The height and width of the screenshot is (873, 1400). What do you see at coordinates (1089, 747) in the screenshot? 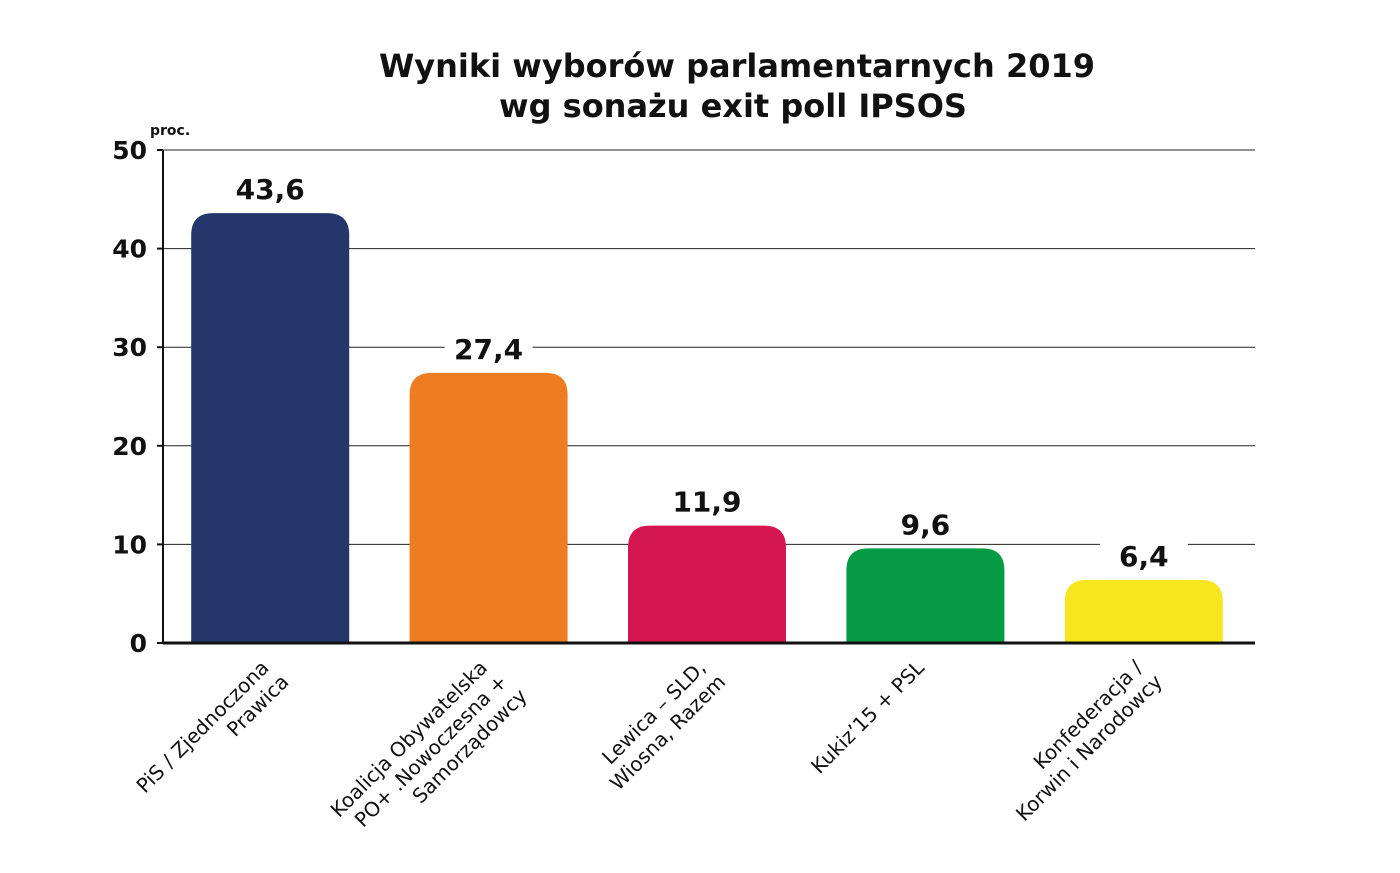
I see `category-label-4-line-1: Korwin i Narodowcy` at bounding box center [1089, 747].